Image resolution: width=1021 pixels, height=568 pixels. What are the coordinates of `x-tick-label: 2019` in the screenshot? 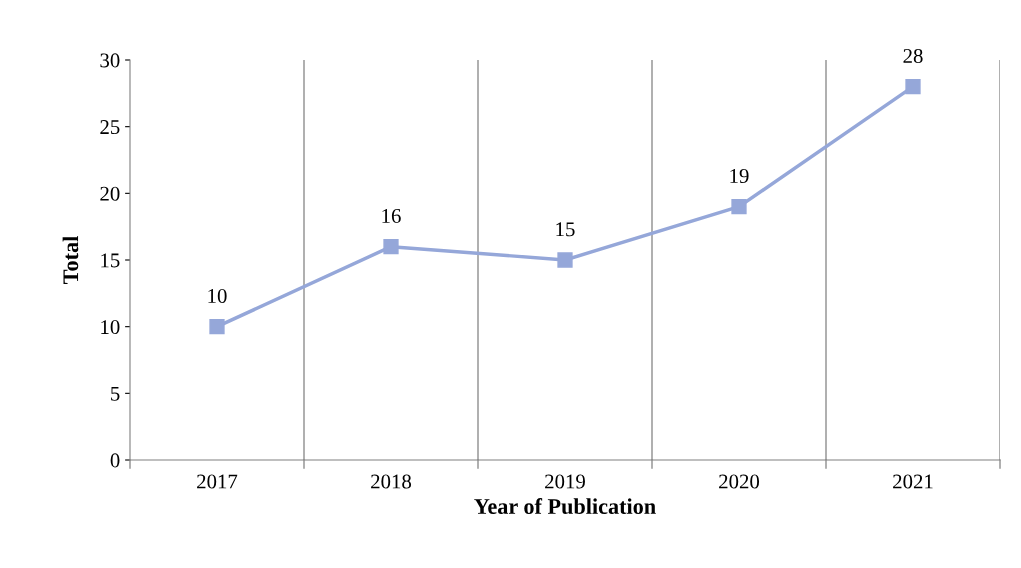 It's located at (565, 481).